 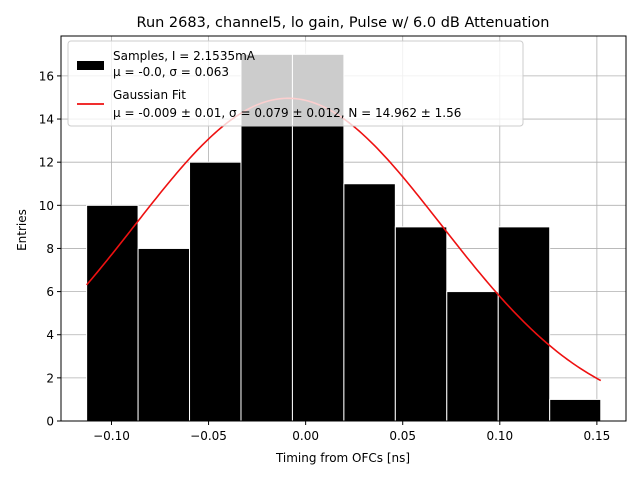 I want to click on y-tick-label: 4, so click(x=50, y=335).